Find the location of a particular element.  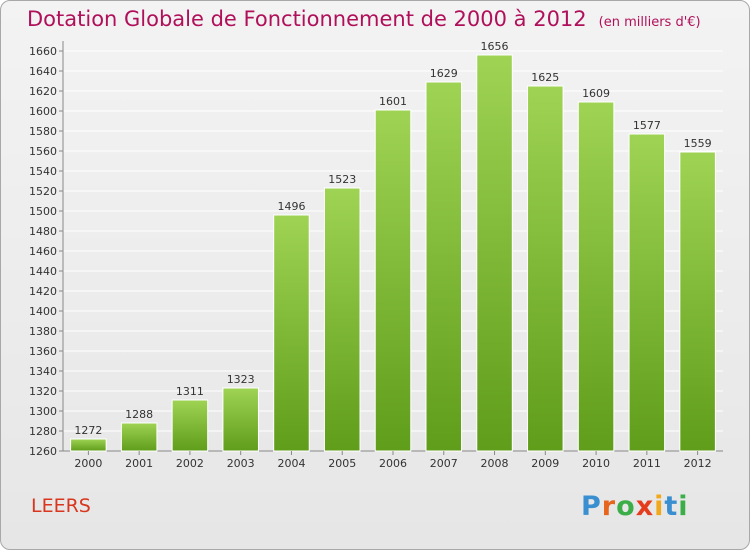

x-tick-label: 2002 is located at coordinates (190, 463).